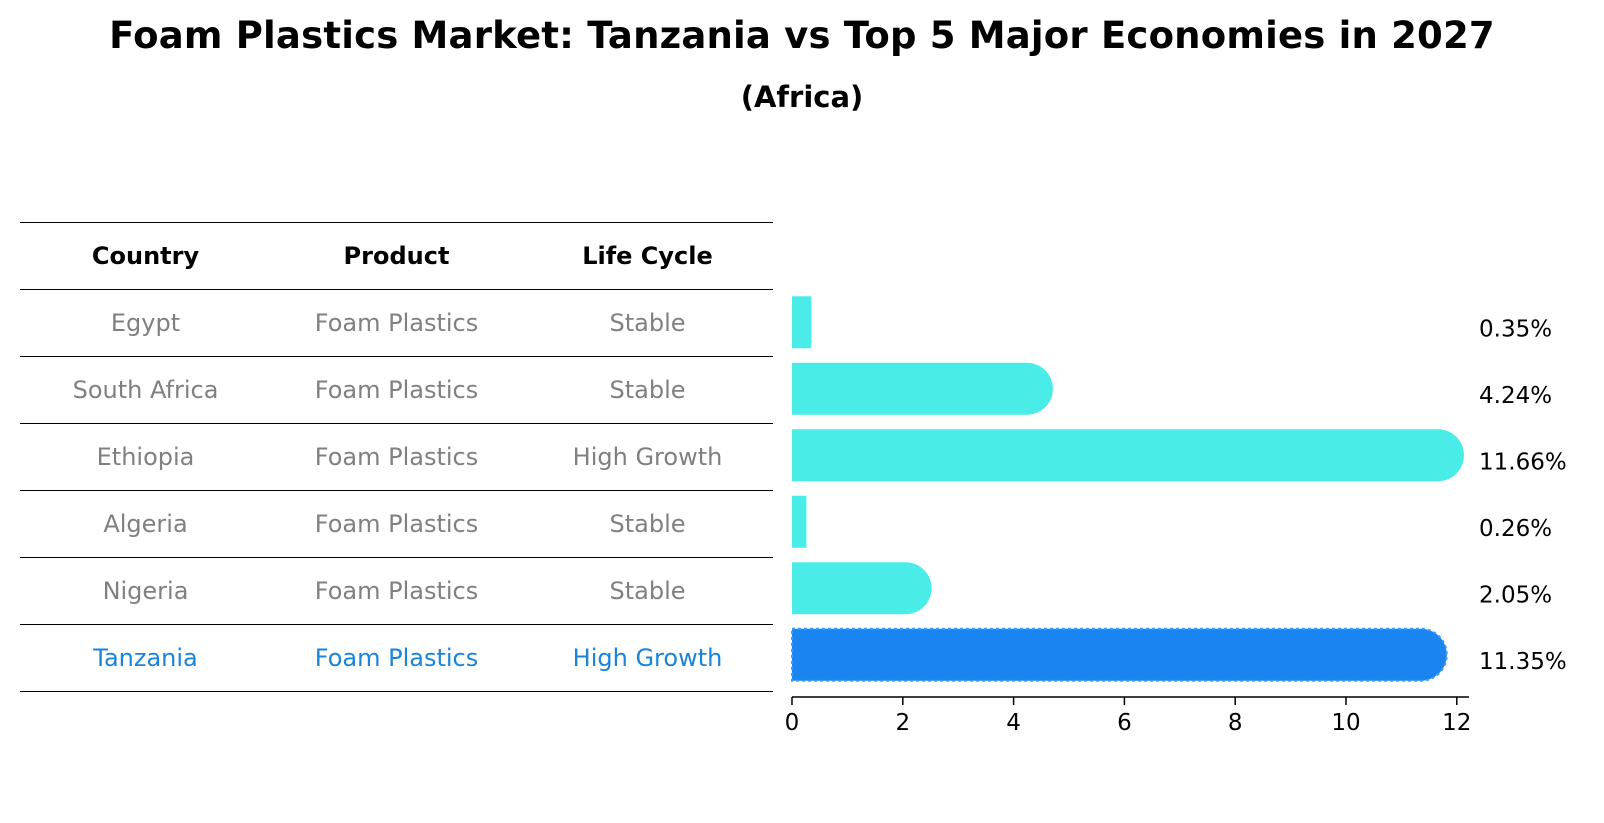  I want to click on header-country: Country, so click(145, 256).